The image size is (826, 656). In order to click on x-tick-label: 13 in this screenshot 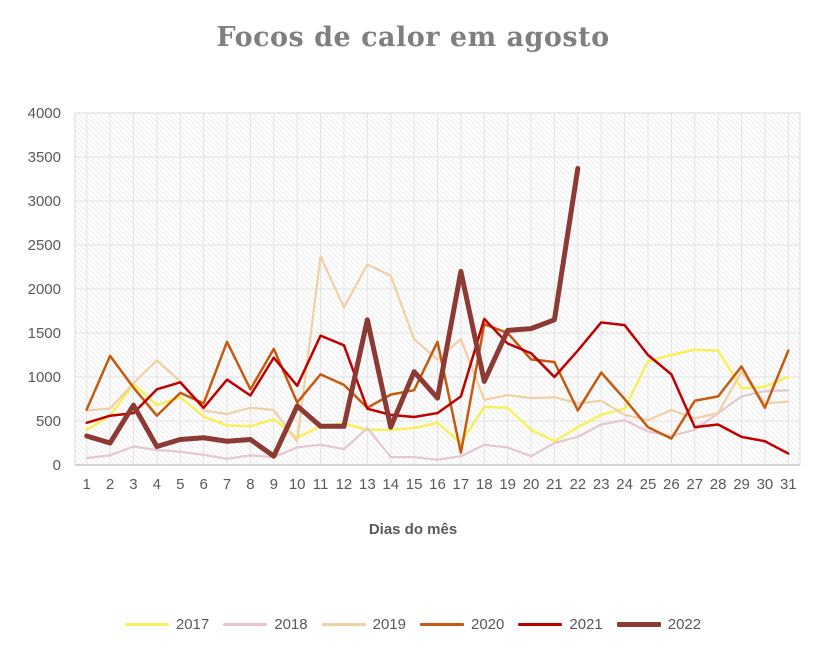, I will do `click(367, 484)`.